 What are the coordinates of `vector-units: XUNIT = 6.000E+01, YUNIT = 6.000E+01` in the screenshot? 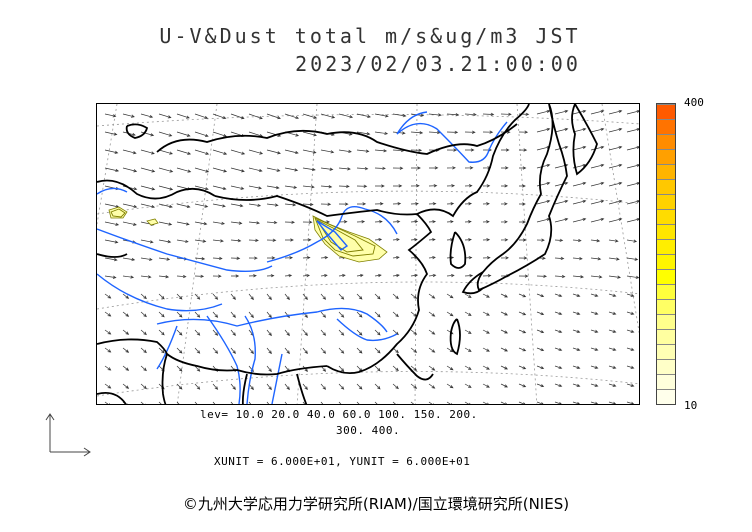 It's located at (342, 461).